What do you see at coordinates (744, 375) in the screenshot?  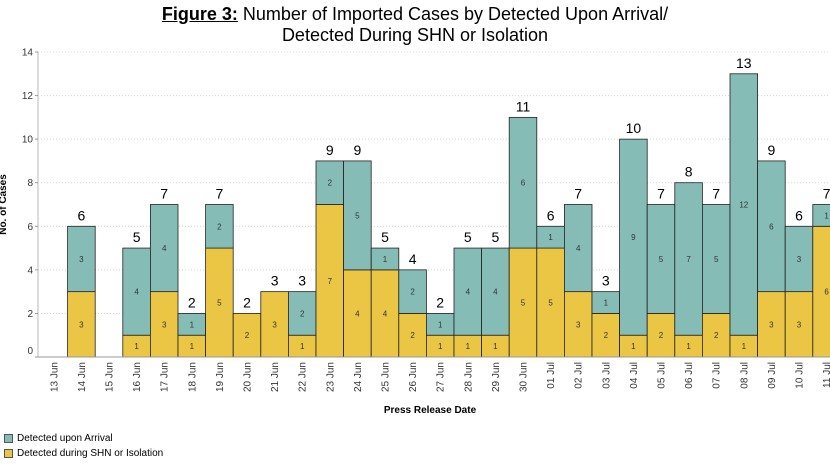 I see `x-tick-label: 08 Jul` at bounding box center [744, 375].